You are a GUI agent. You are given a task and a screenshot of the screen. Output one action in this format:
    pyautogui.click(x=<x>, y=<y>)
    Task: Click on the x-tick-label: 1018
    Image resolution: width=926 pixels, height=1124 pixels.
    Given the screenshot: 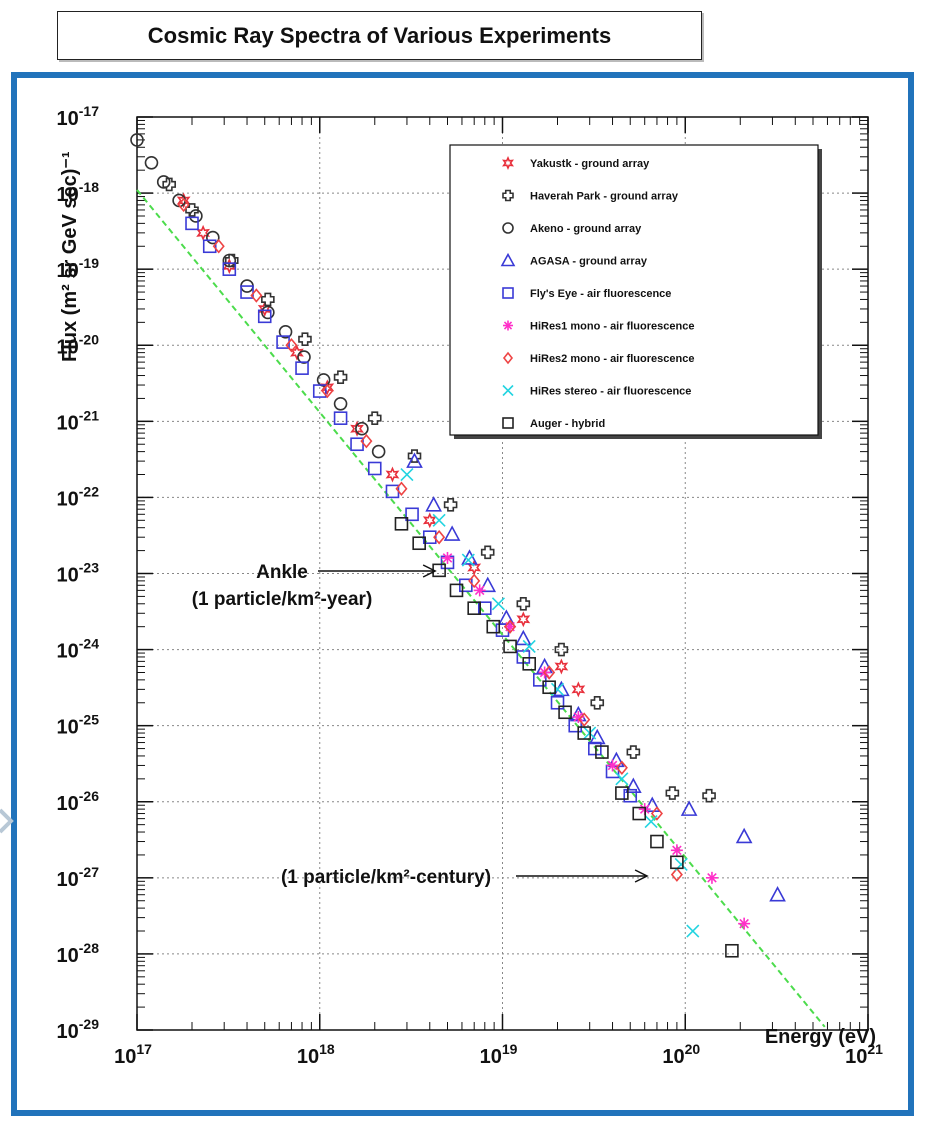 What is the action you would take?
    pyautogui.click(x=316, y=1054)
    